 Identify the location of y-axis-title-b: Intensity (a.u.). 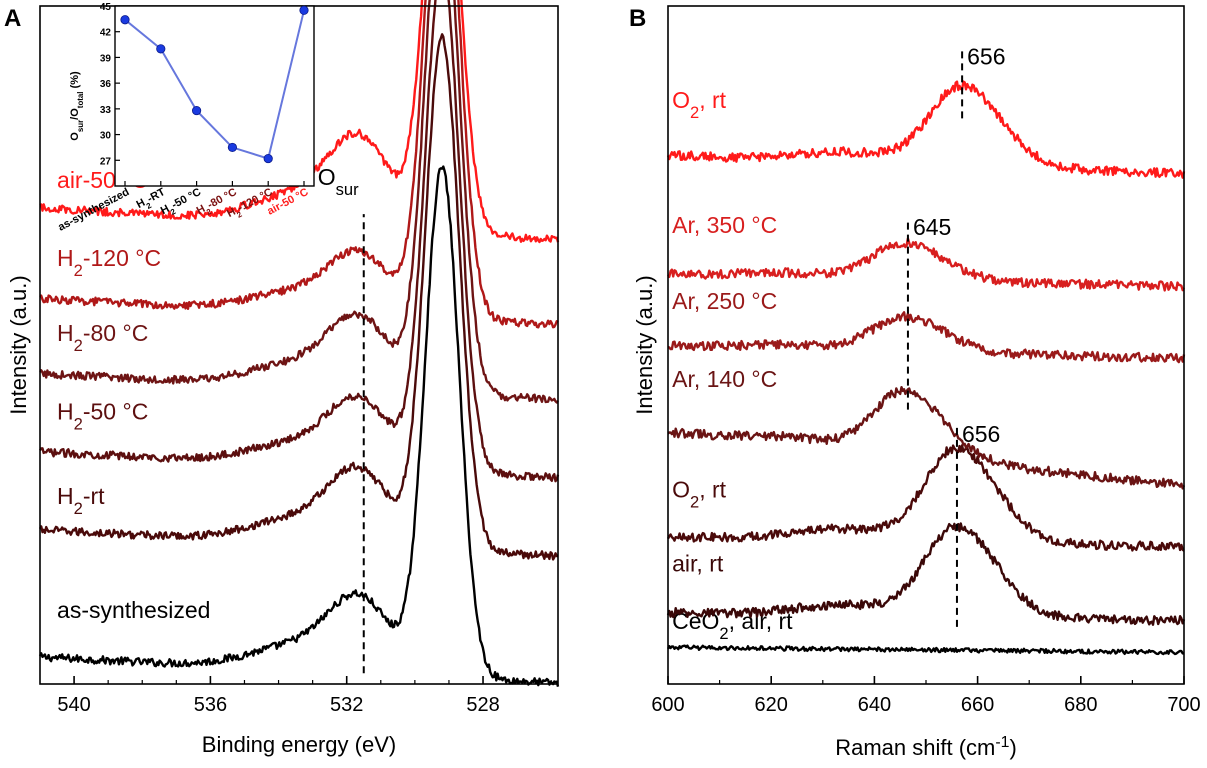
(644, 344).